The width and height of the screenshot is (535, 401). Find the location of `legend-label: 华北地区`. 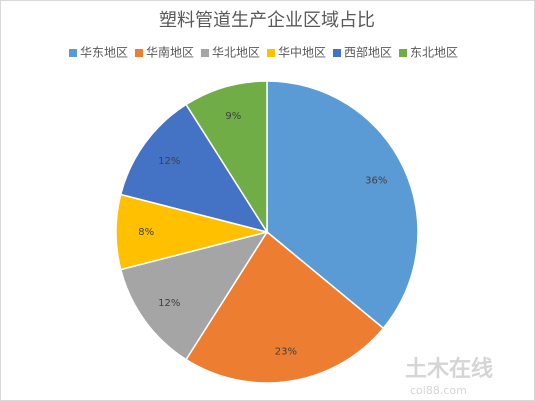

legend-label: 华北地区 is located at coordinates (236, 53).